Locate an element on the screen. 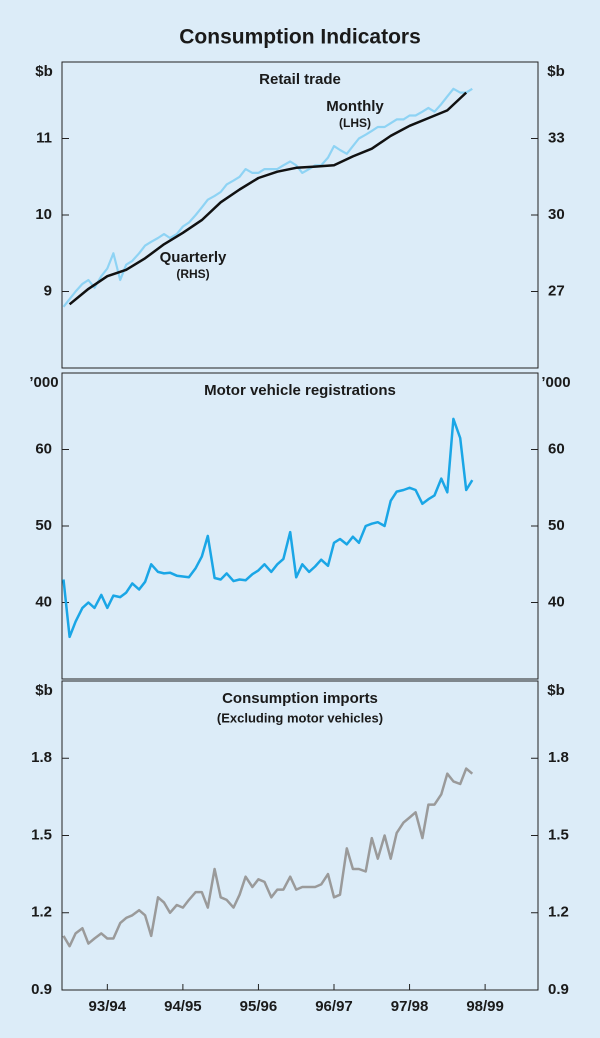 This screenshot has width=600, height=1038. y-tick-label: 50 is located at coordinates (43, 525).